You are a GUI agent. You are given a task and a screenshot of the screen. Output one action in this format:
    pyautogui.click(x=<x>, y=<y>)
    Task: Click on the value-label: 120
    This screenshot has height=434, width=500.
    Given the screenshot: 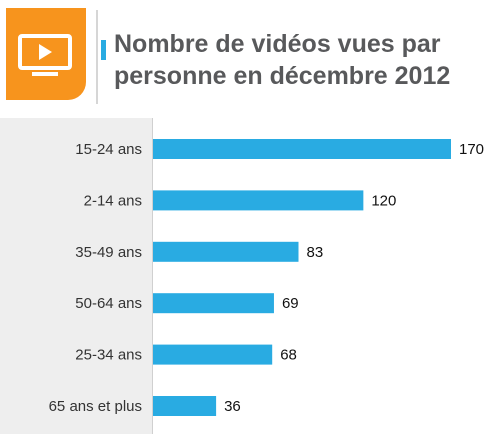 What is the action you would take?
    pyautogui.click(x=383, y=200)
    